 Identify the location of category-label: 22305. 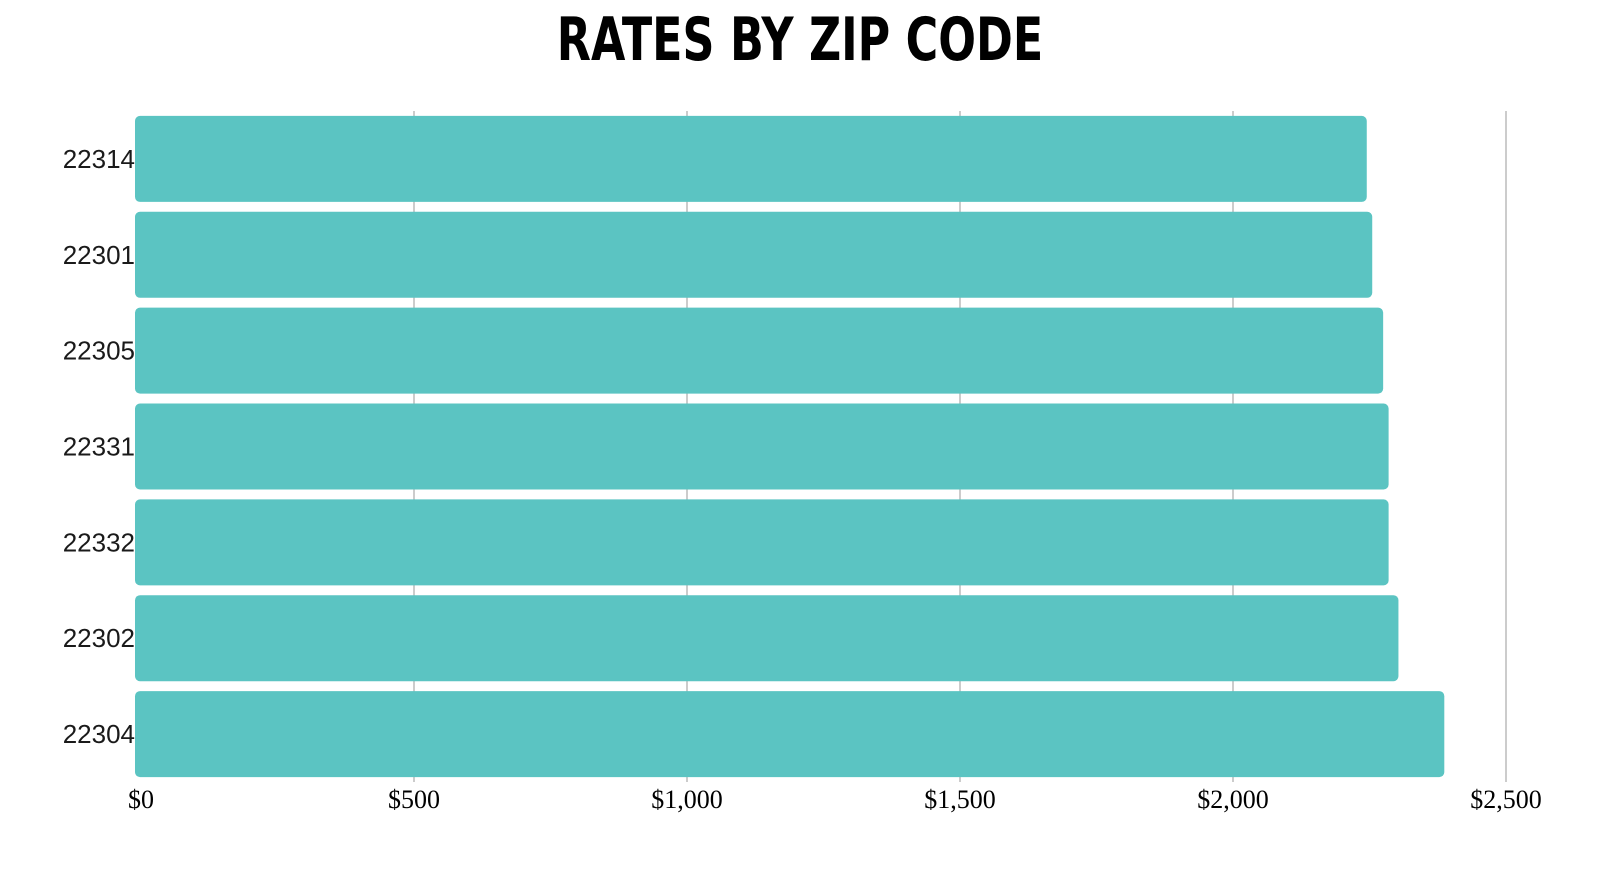
(99, 351).